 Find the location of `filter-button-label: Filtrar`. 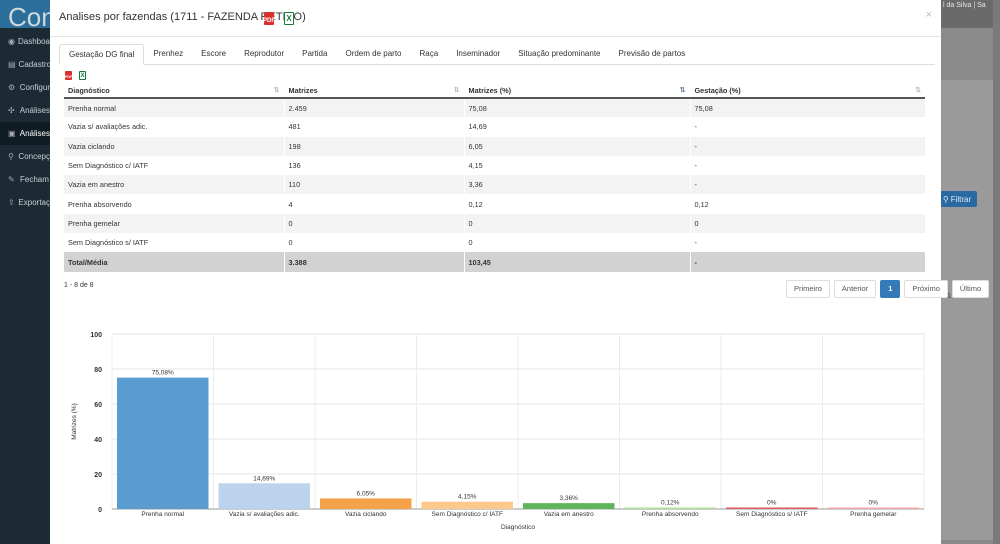

filter-button-label: Filtrar is located at coordinates (961, 199).